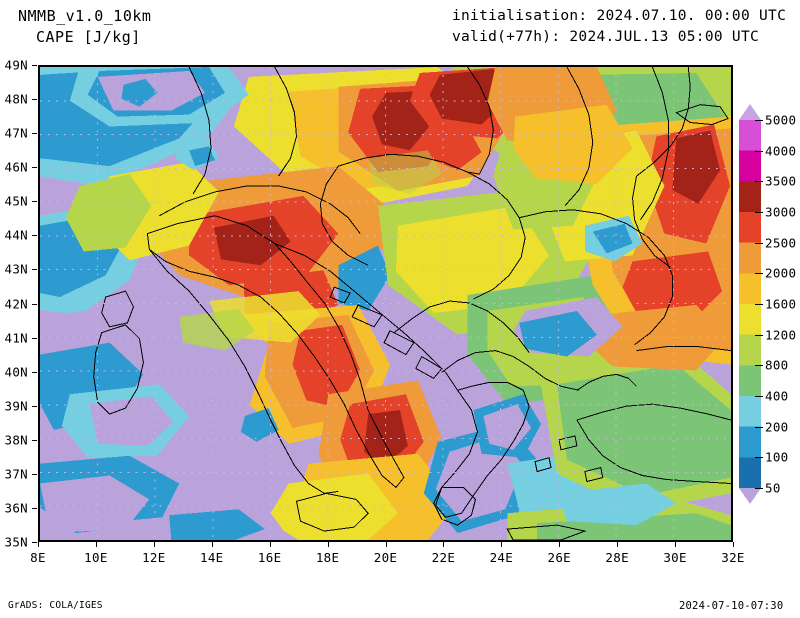 The width and height of the screenshot is (800, 618). What do you see at coordinates (731, 606) in the screenshot?
I see `render-timestamp: 2024-07-10-07:30` at bounding box center [731, 606].